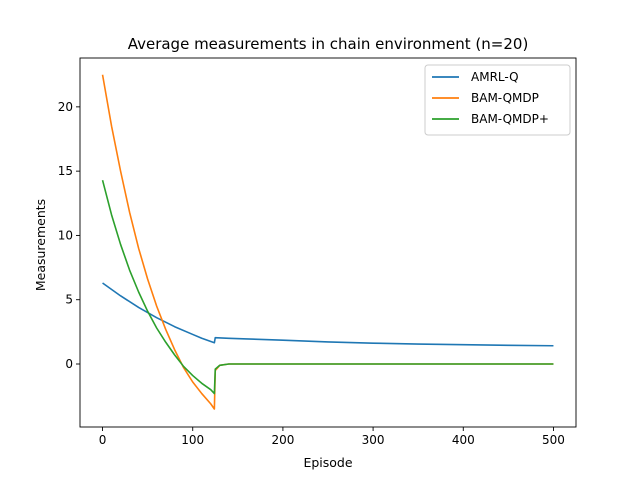 Image resolution: width=640 pixels, height=480 pixels. What do you see at coordinates (495, 77) in the screenshot?
I see `legend-label: AMRL-Q` at bounding box center [495, 77].